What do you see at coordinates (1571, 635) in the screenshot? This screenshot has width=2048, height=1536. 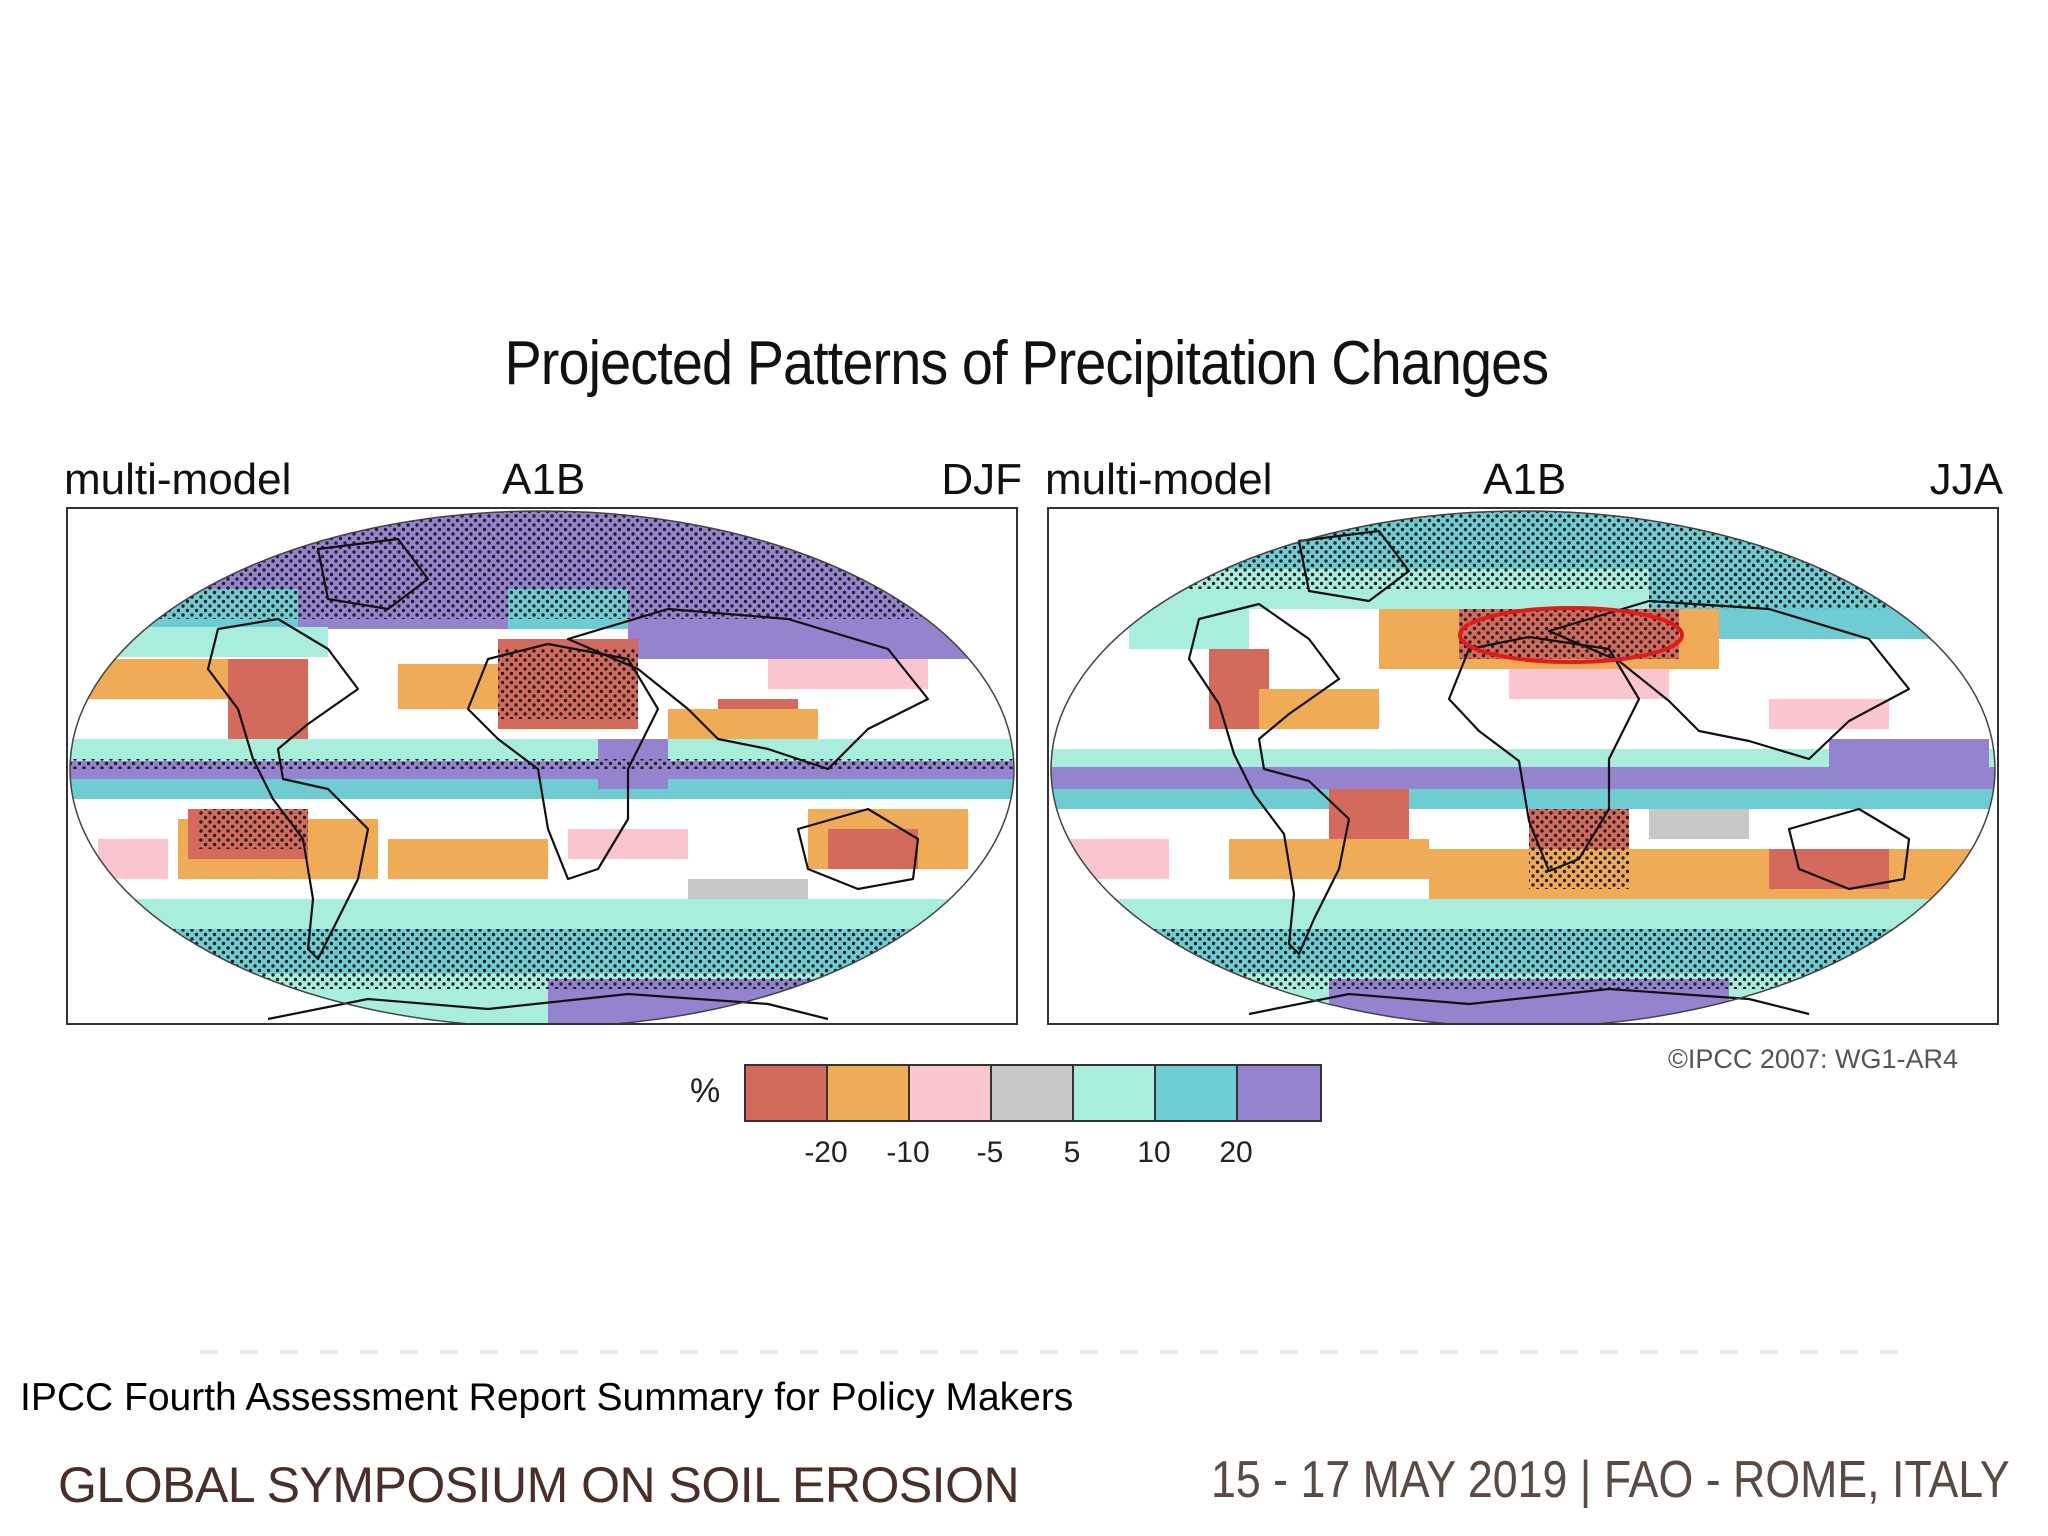 I see `highlight-ellipse` at bounding box center [1571, 635].